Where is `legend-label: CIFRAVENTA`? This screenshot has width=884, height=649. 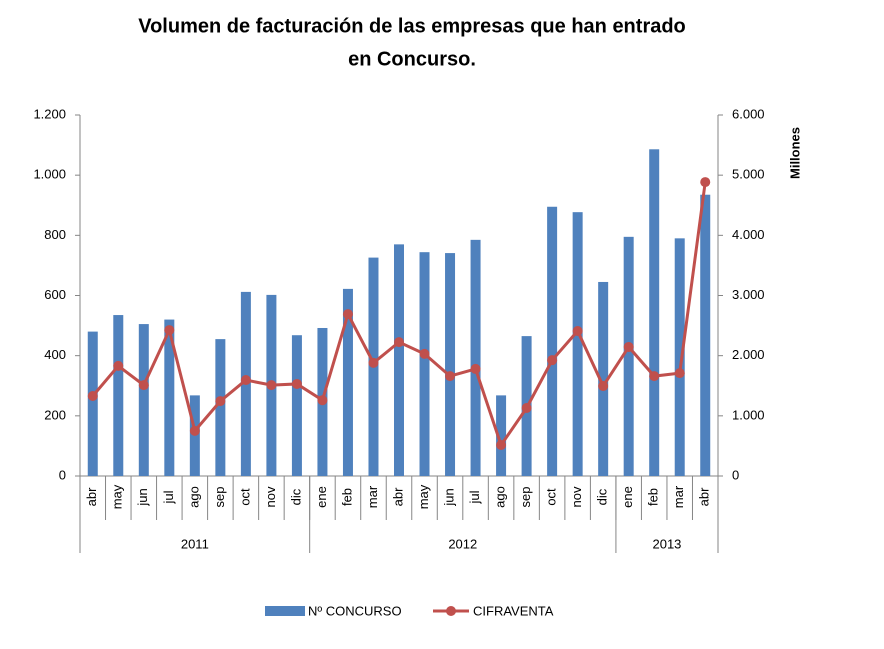 legend-label: CIFRAVENTA is located at coordinates (513, 610).